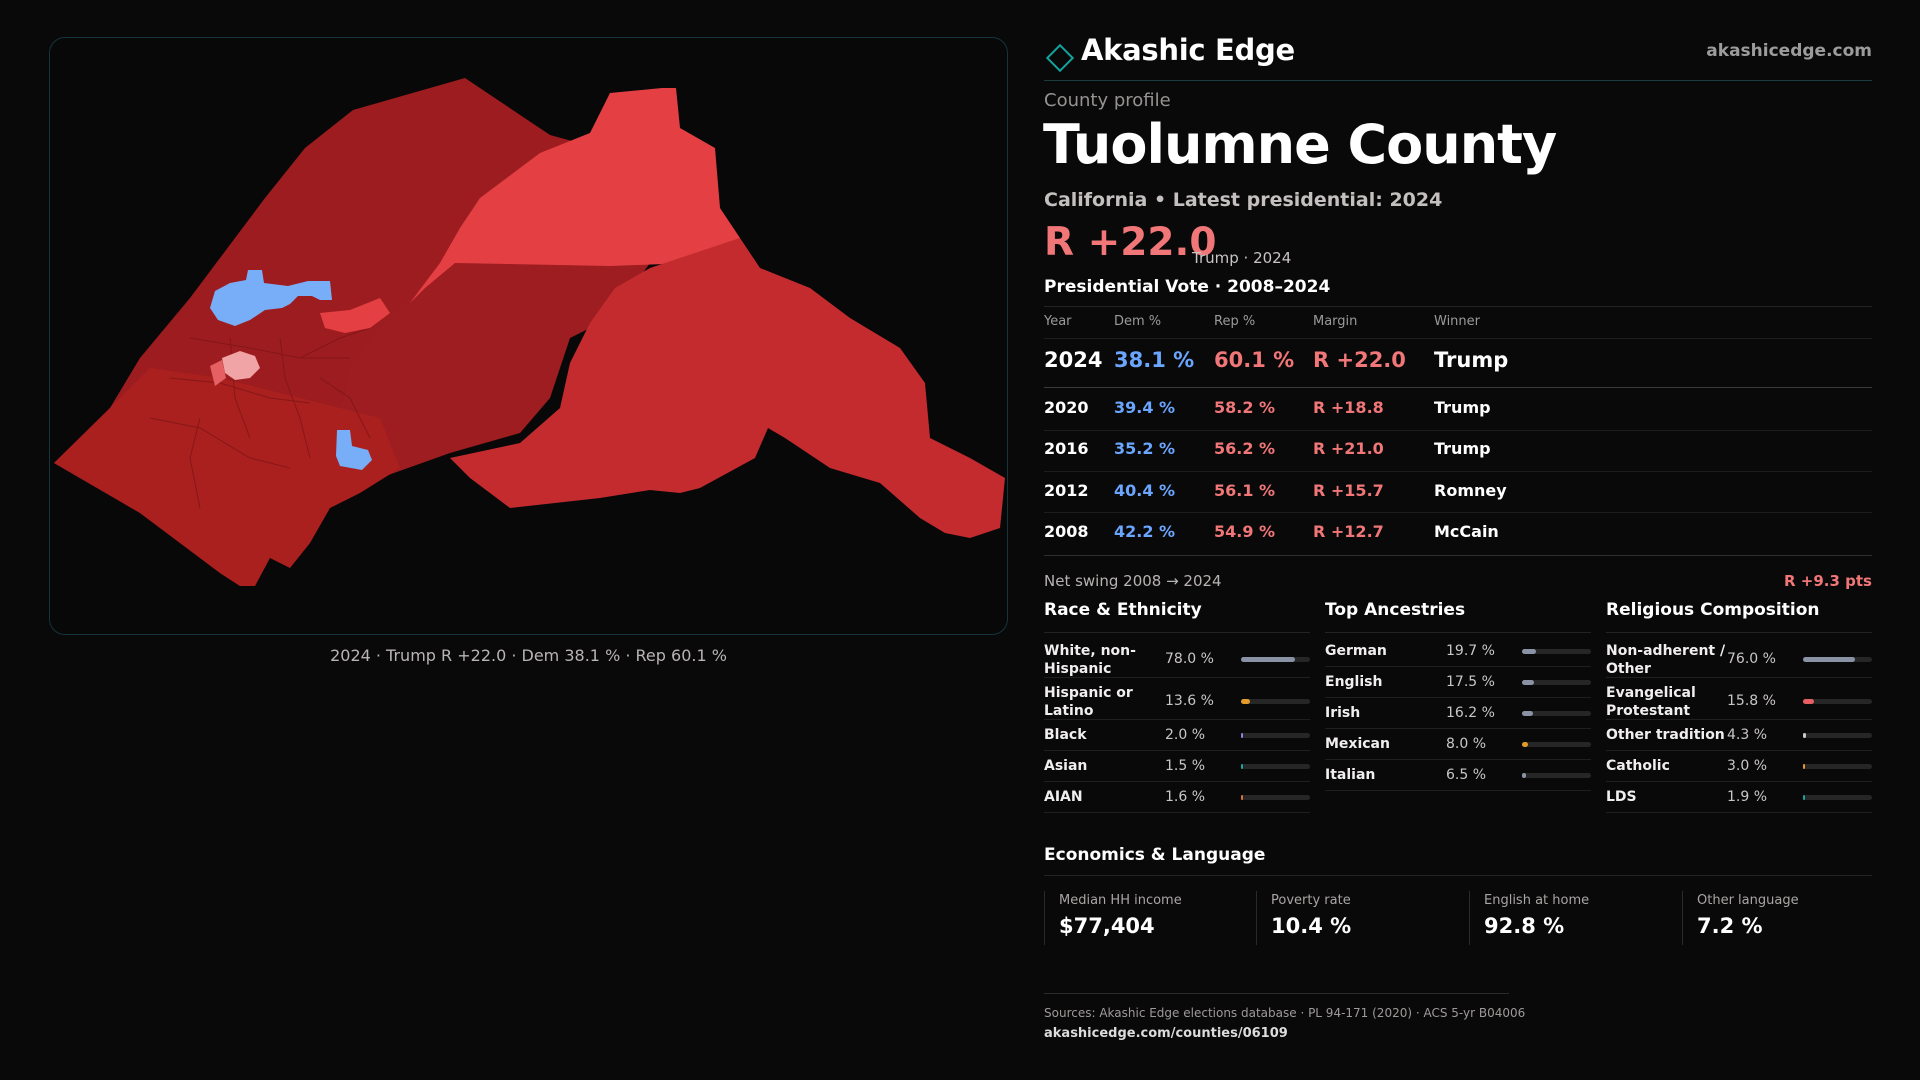 The width and height of the screenshot is (1920, 1080). What do you see at coordinates (1155, 855) in the screenshot?
I see `economics-title: Economics & Language` at bounding box center [1155, 855].